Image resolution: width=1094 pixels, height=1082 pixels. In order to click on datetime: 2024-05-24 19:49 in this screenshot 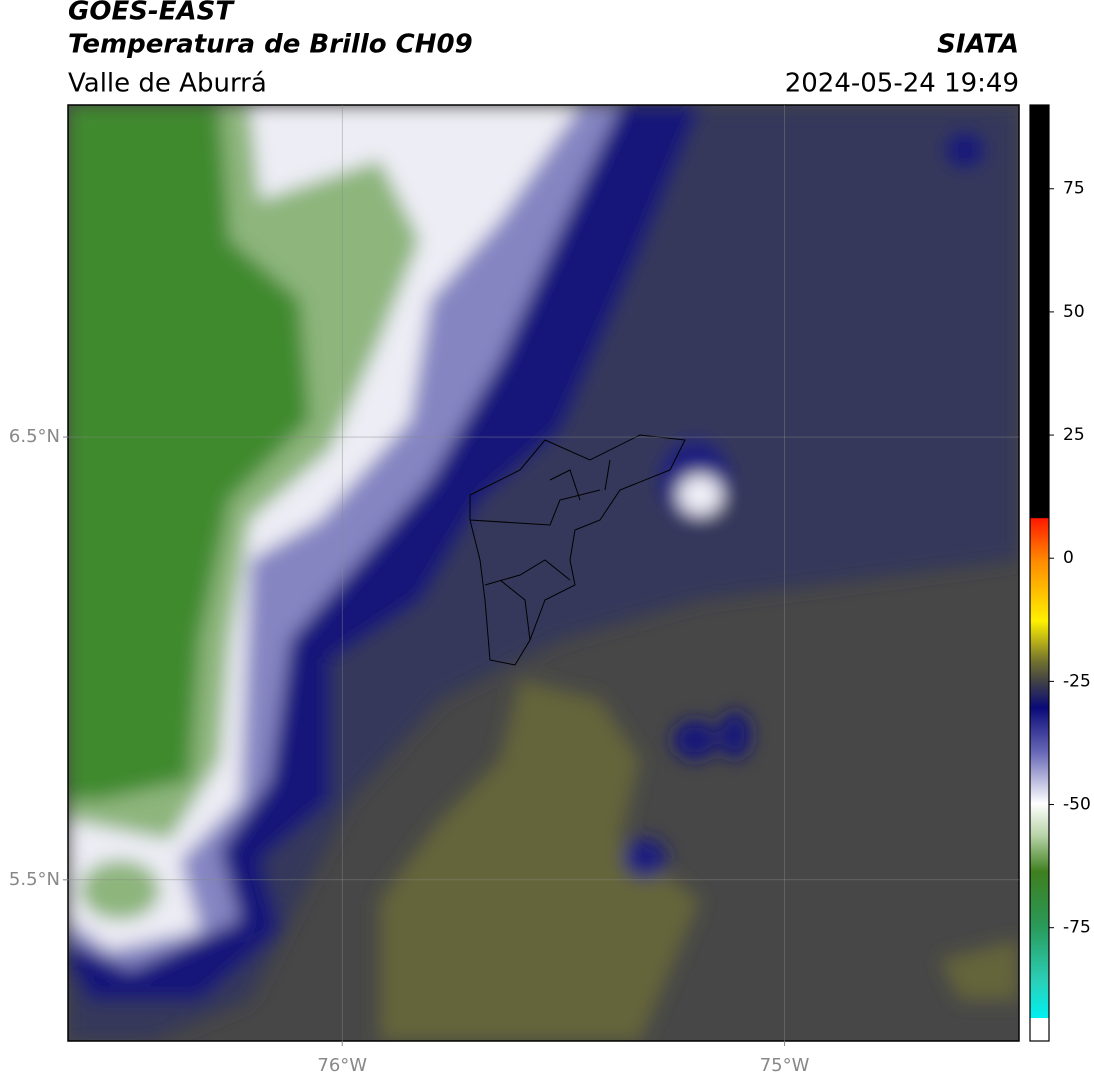, I will do `click(902, 84)`.